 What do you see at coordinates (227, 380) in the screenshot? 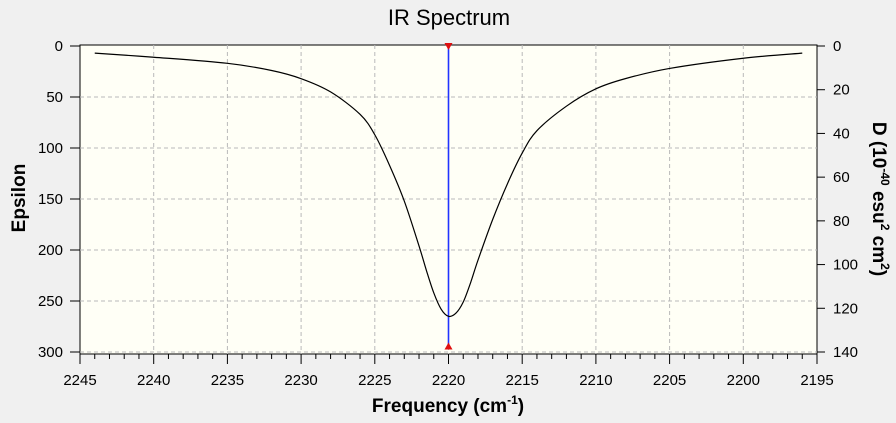
I see `x-tick-label: 2235` at bounding box center [227, 380].